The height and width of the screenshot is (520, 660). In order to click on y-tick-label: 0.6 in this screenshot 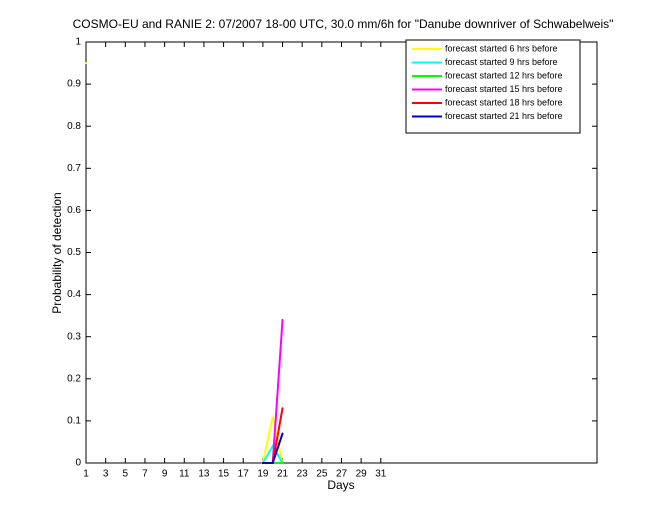, I will do `click(74, 210)`.